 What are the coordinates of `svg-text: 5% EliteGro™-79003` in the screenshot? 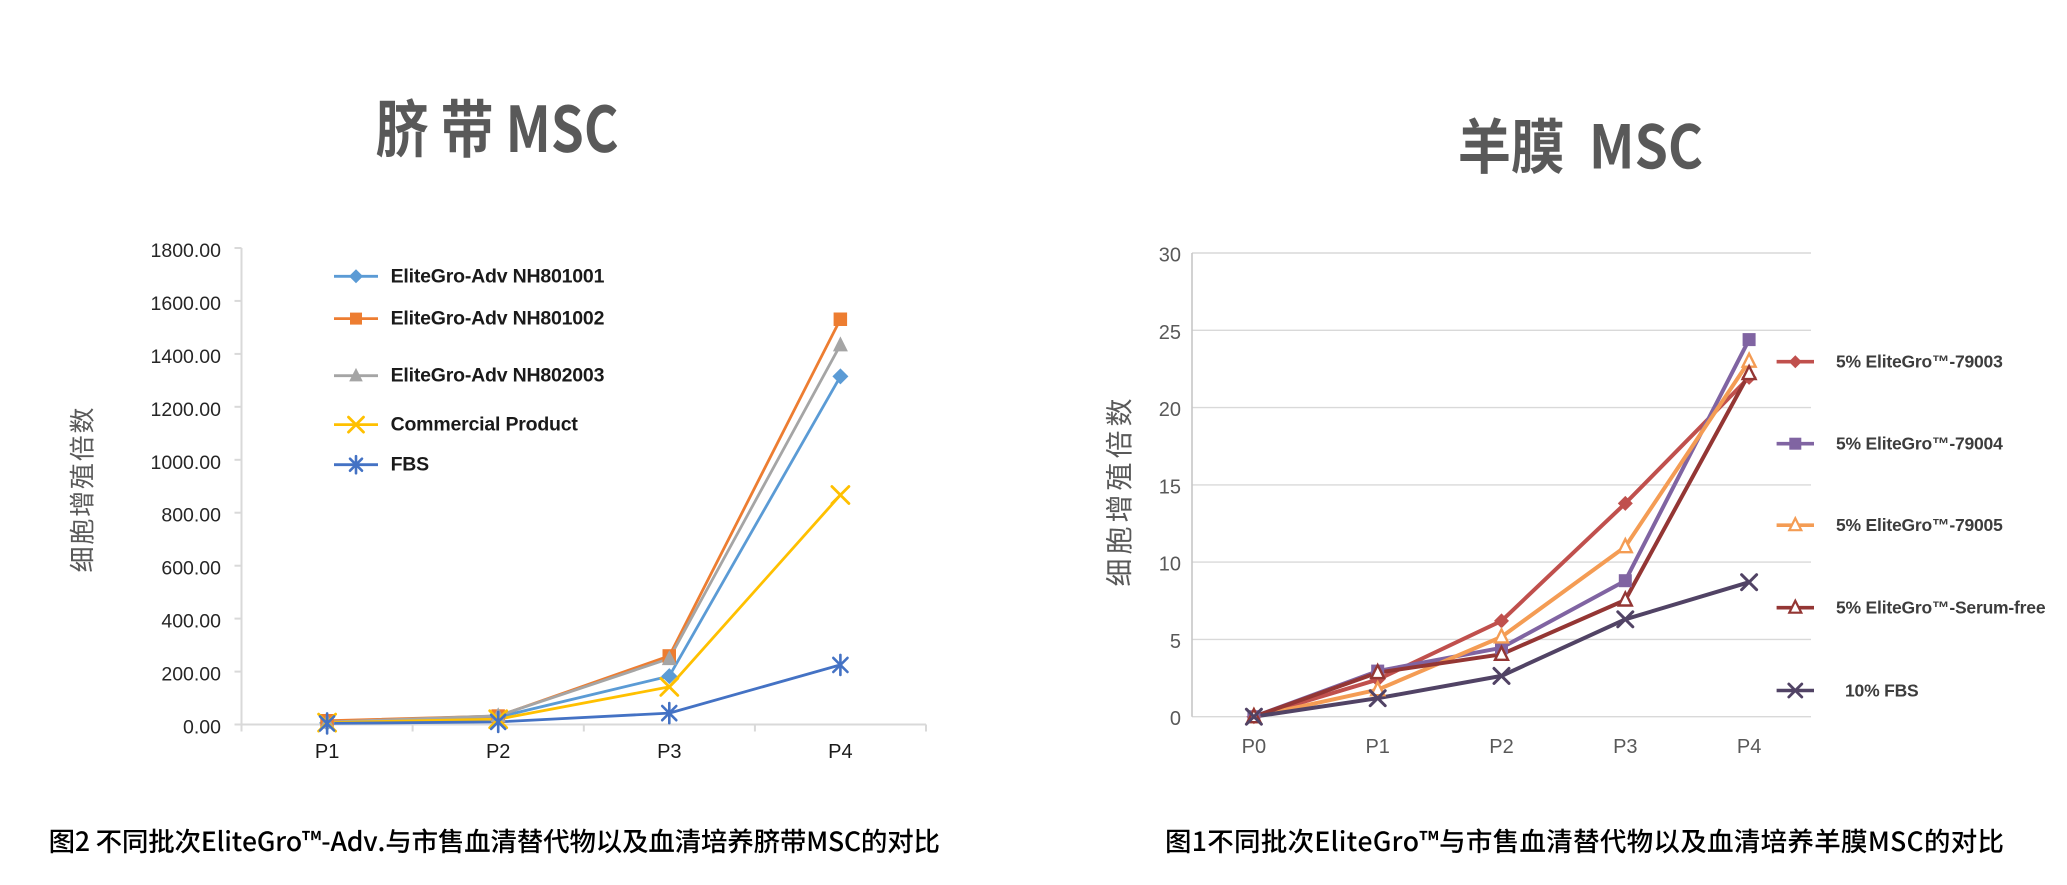 It's located at (1919, 362).